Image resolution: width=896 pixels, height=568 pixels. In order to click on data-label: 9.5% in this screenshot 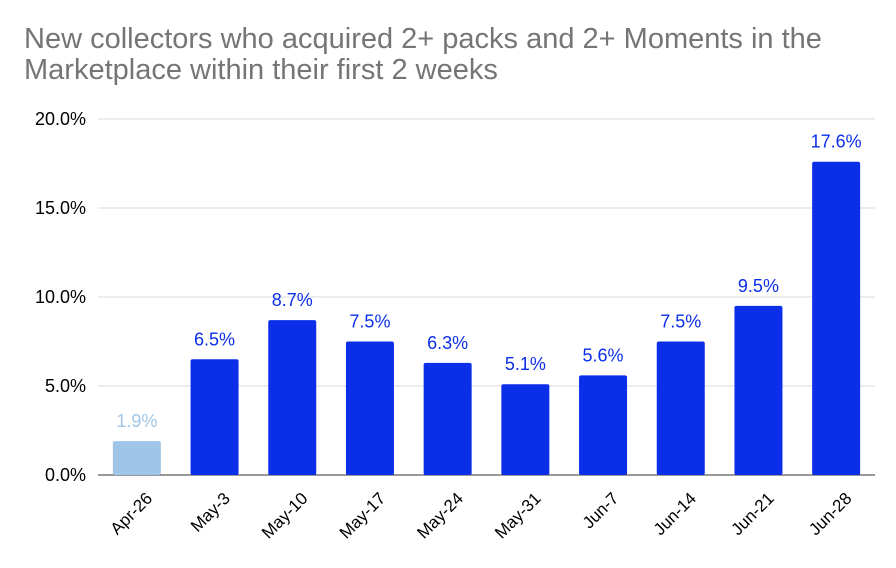, I will do `click(758, 286)`.